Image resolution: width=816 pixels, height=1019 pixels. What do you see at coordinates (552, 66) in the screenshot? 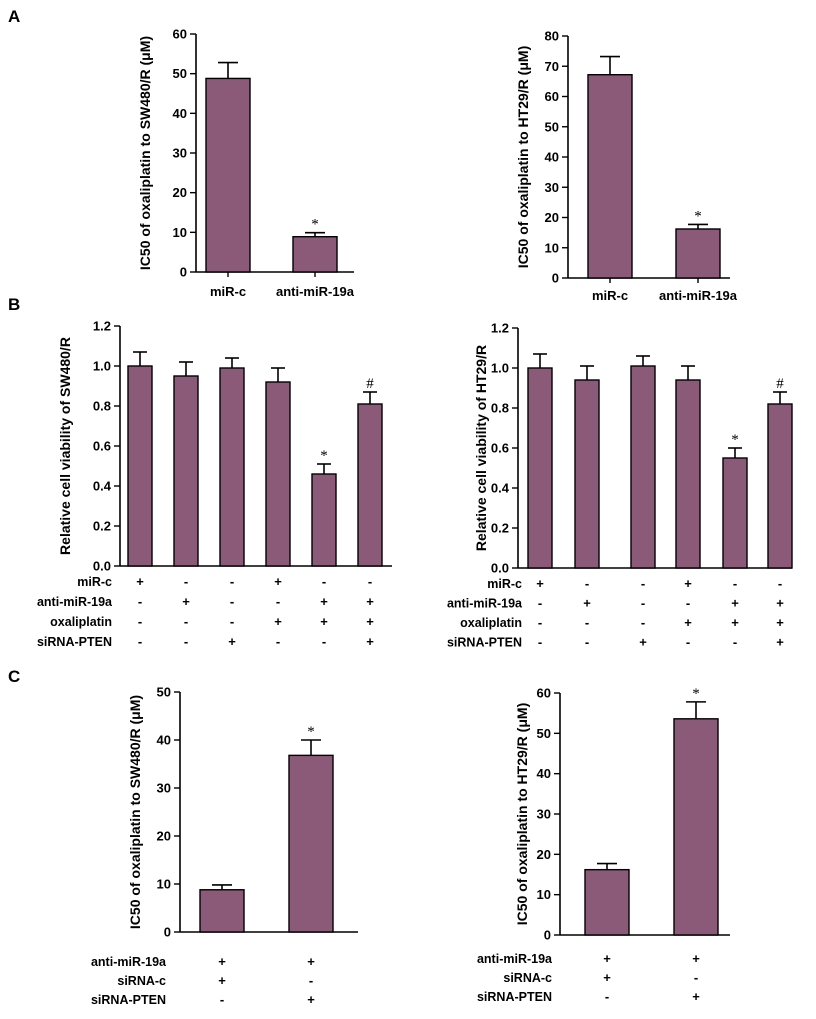
I see `y-tick-label: 70` at bounding box center [552, 66].